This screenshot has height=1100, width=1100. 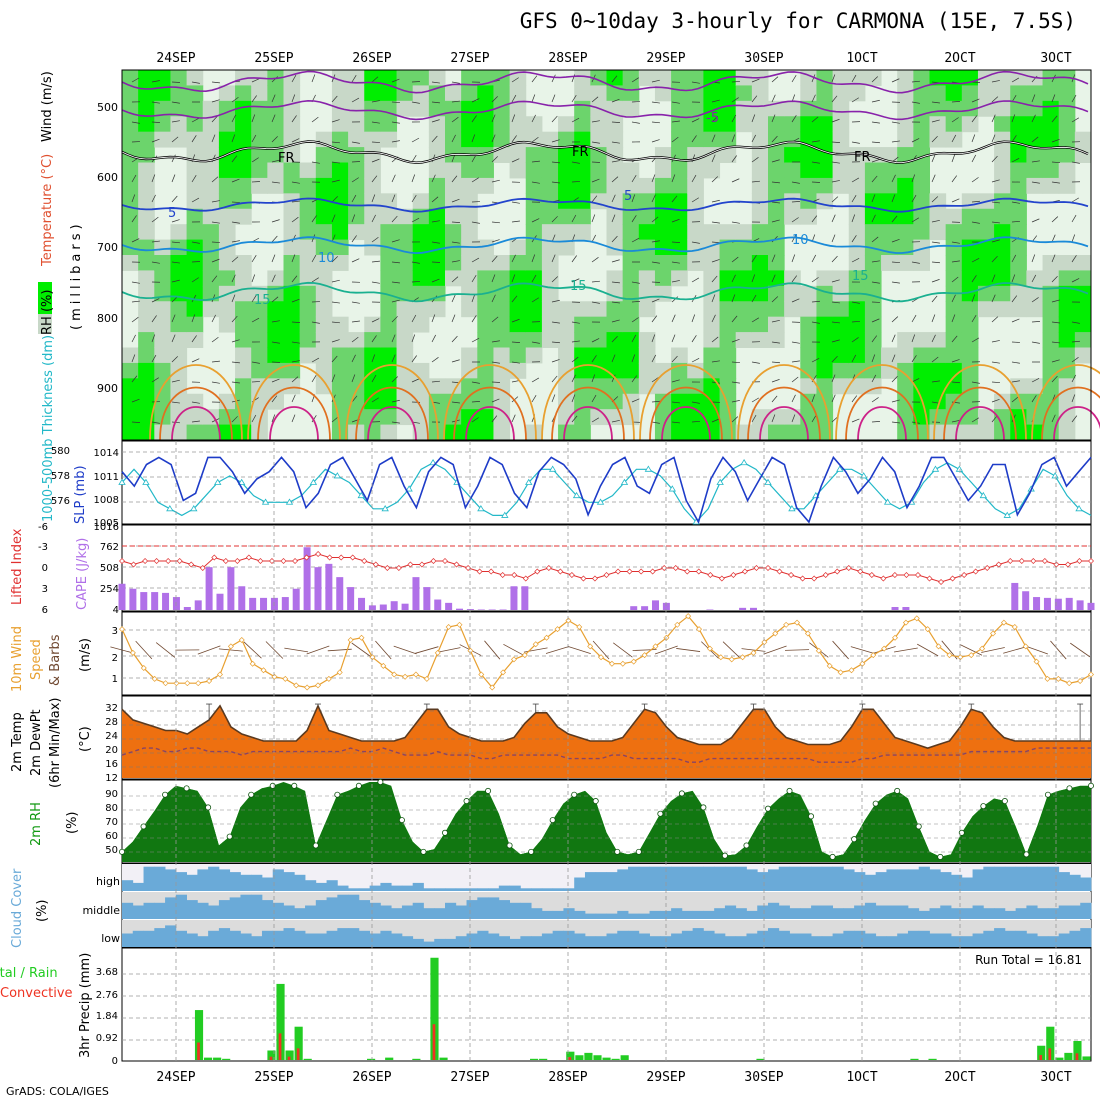 I want to click on slp-tick-label: 1008, so click(x=106, y=500).